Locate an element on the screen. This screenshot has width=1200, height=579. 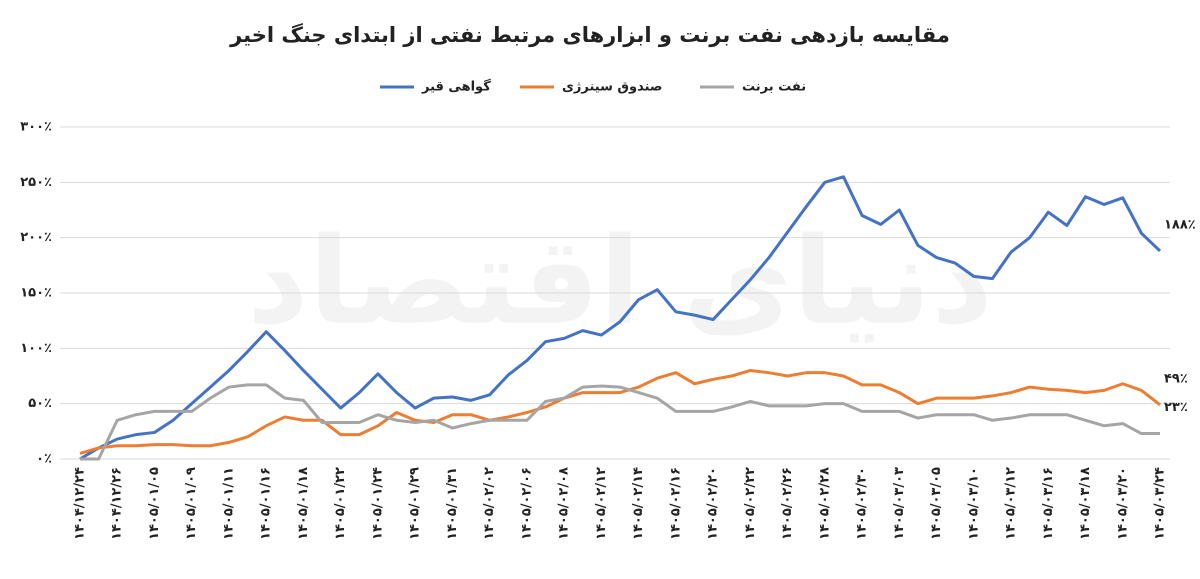
x-tick-label: ۱۴۰۵/۰۱/۱۱ is located at coordinates (228, 503).